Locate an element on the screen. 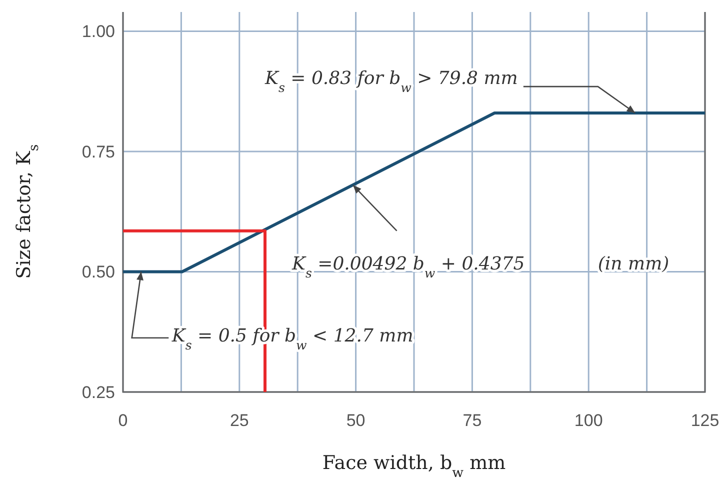  x-axis-title: Face width, b$_{w}$ mm is located at coordinates (414, 466).